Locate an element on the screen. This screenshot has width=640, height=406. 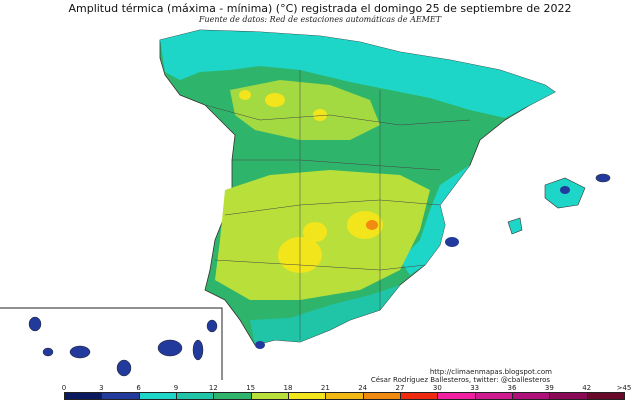
legend-tick-label: 33 is located at coordinates (475, 388).